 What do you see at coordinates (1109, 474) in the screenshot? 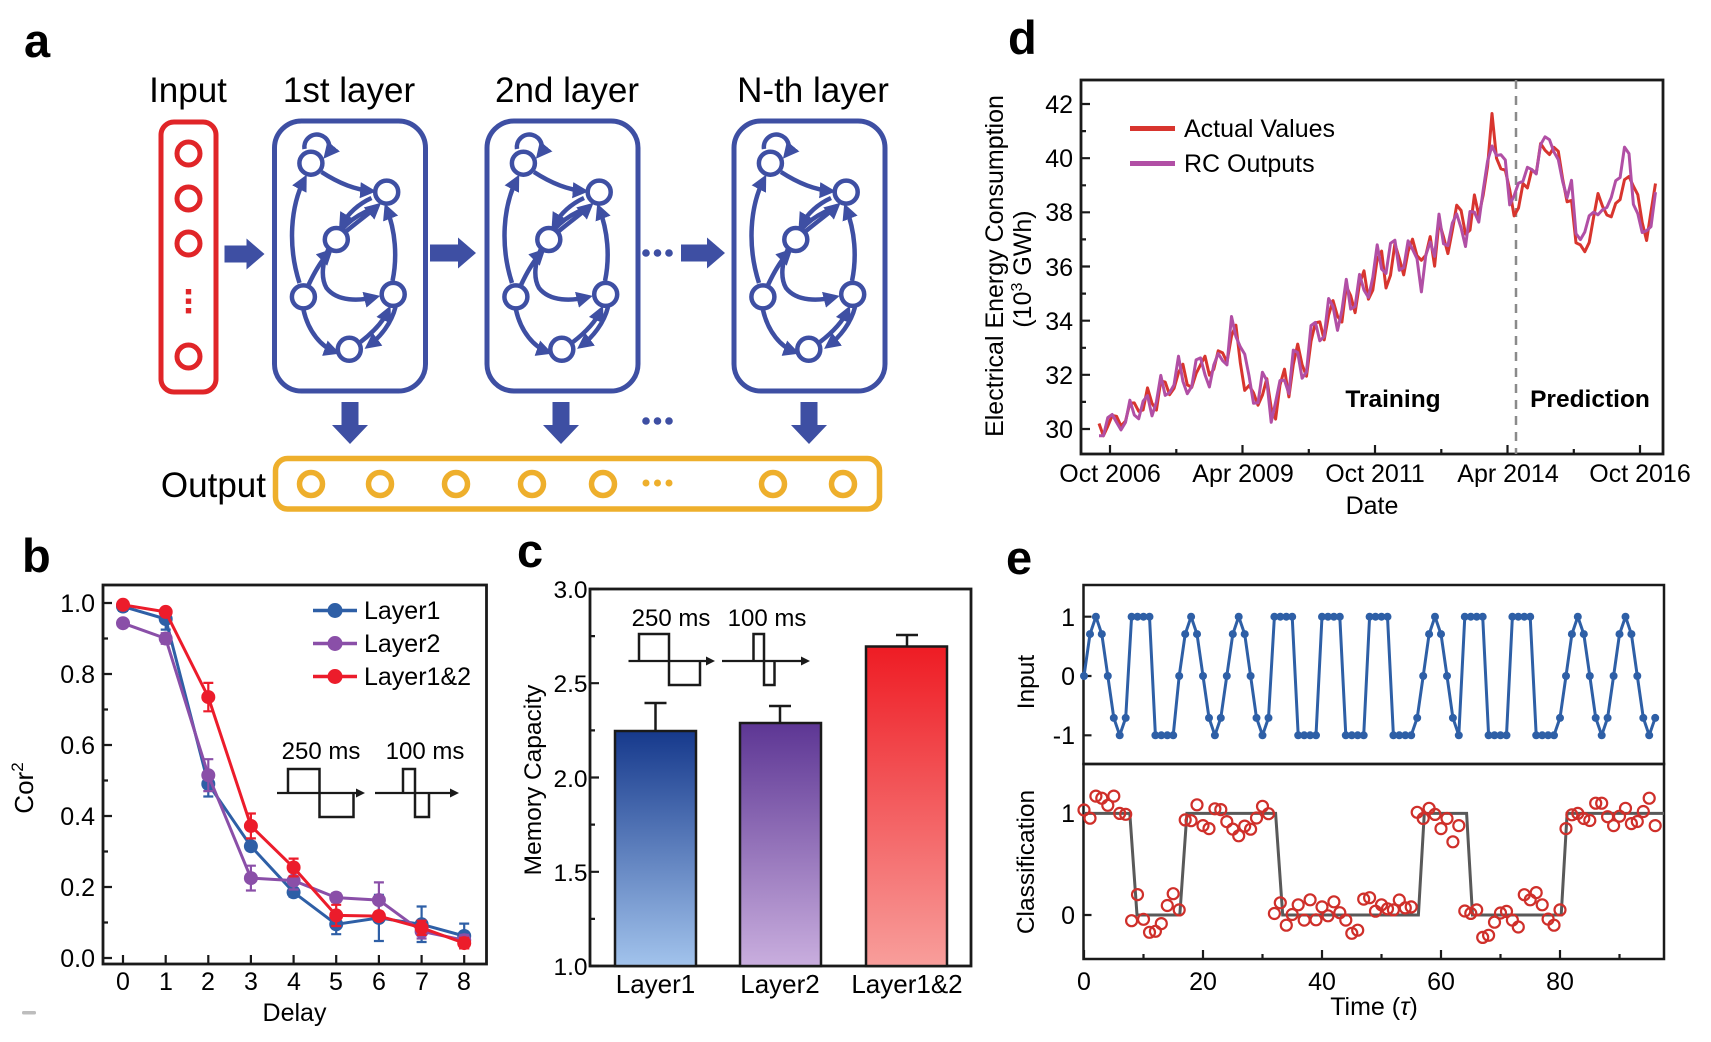
I see `svg-text: Oct 2006` at bounding box center [1109, 474].